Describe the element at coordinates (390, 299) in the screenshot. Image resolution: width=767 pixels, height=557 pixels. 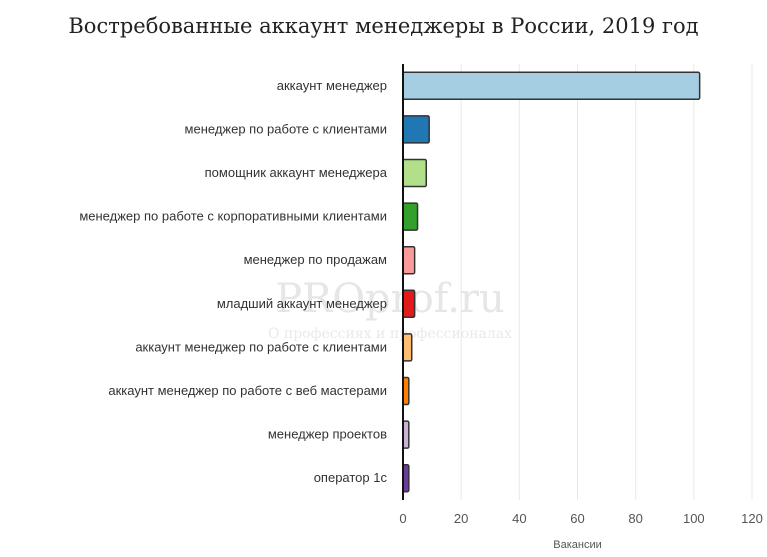
I see `watermark-main: PROprof.ru` at that location.